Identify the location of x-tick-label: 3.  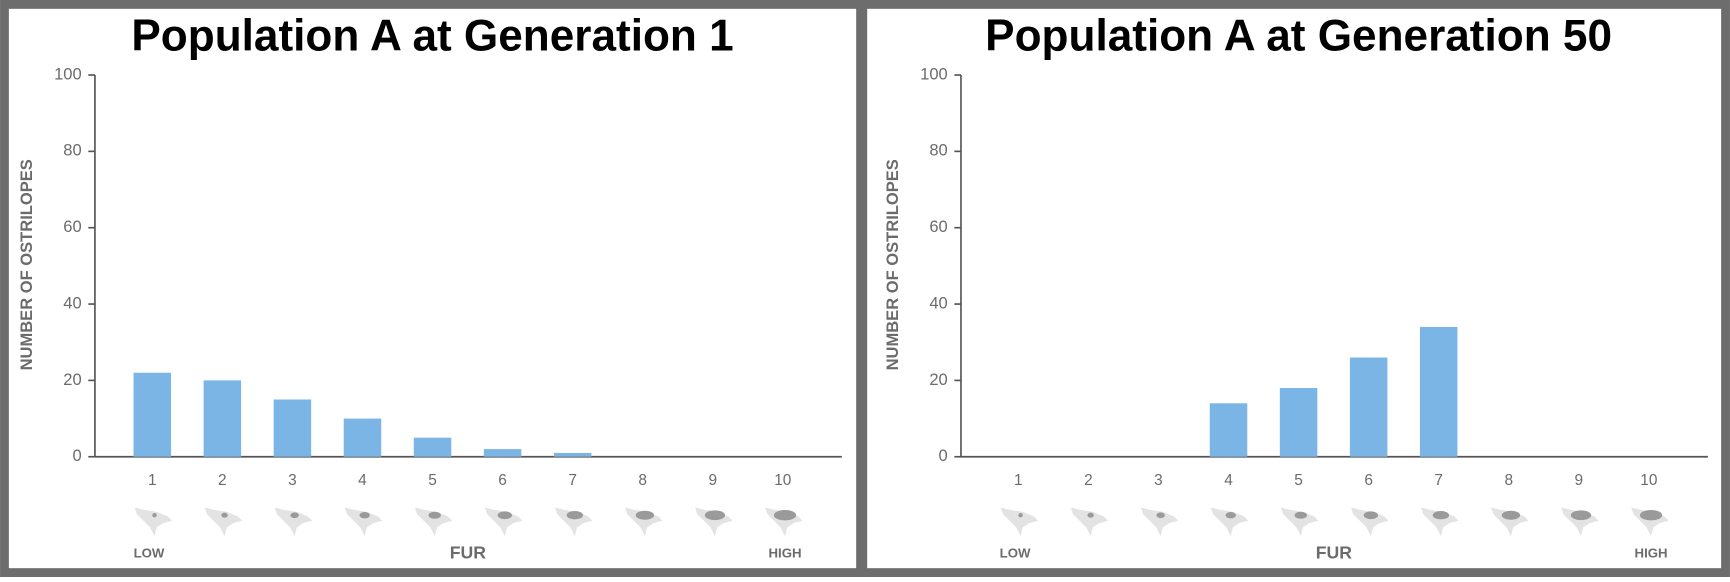
(1158, 480).